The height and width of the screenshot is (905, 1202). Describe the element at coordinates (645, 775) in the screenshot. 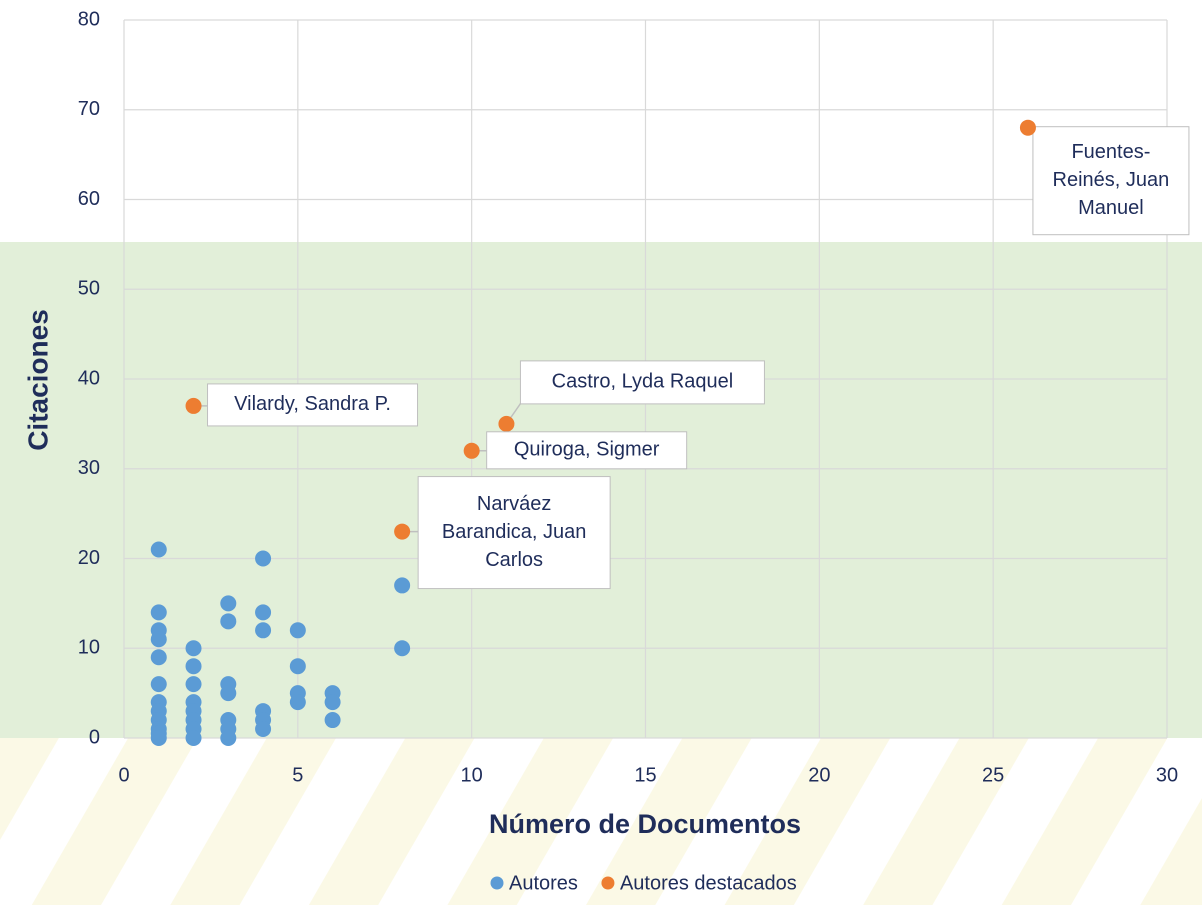

I see `x-tick-label: 15` at that location.